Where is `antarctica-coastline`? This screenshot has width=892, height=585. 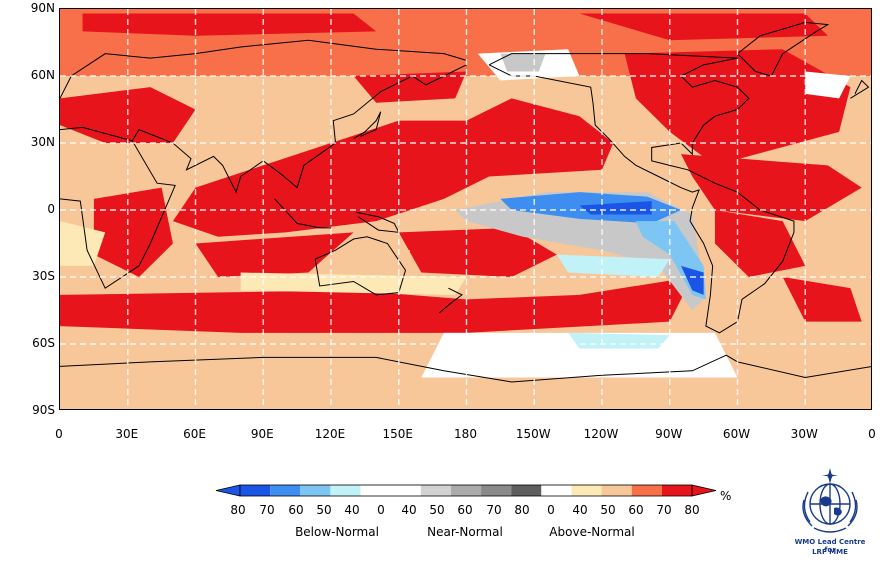
antarctica-coastline is located at coordinates (465, 368).